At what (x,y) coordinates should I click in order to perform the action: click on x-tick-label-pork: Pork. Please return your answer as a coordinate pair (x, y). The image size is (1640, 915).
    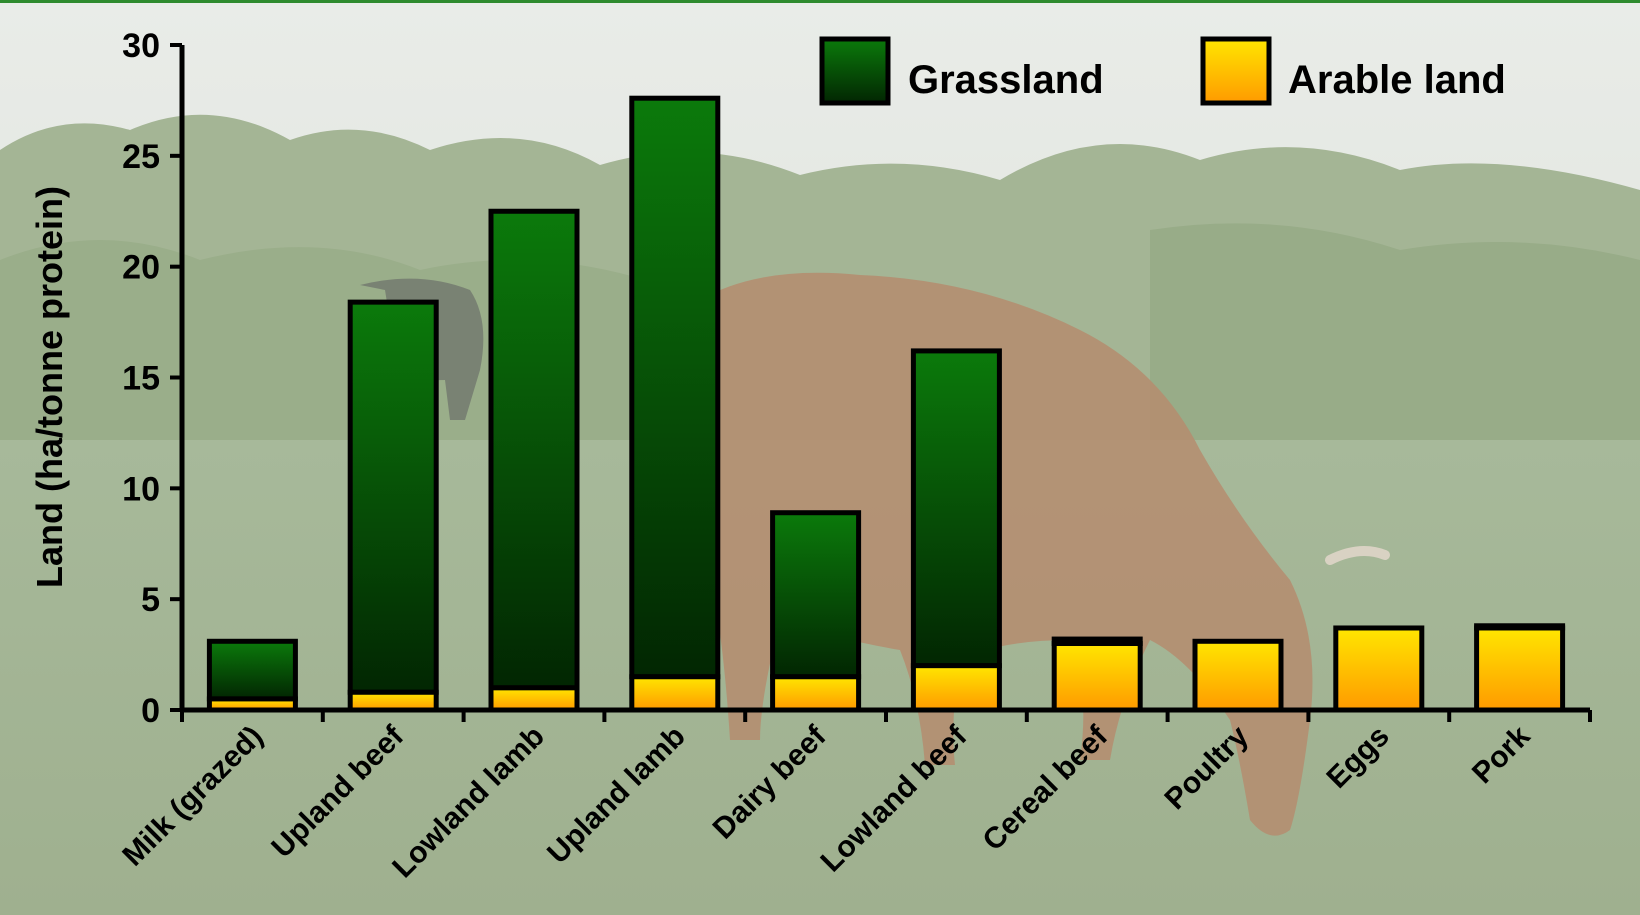
    Looking at the image, I should click on (1501, 754).